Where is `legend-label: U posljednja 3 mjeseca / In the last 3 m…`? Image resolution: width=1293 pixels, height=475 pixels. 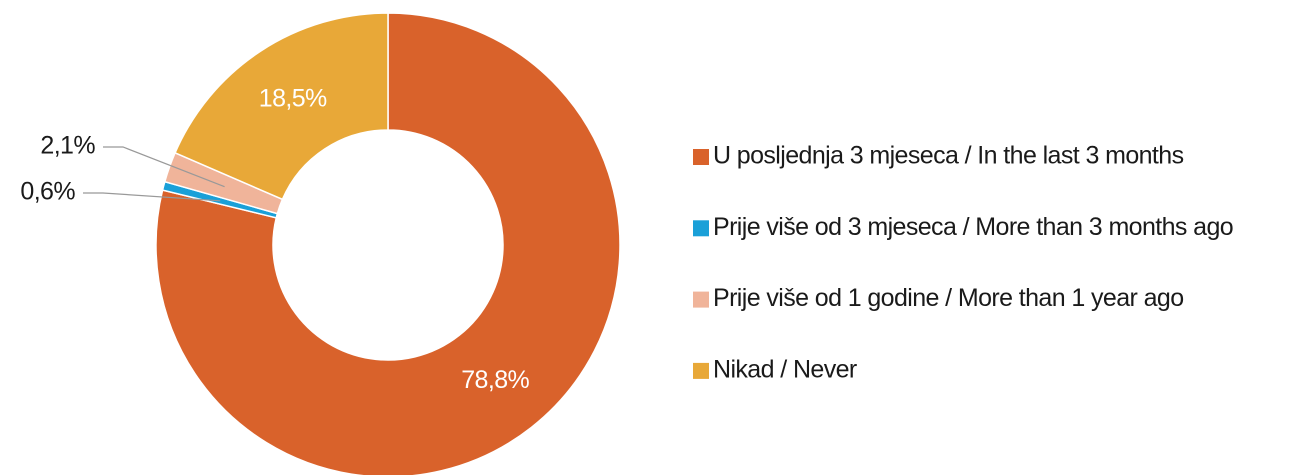
legend-label: U posljednja 3 mjeseca / In the last 3 m… is located at coordinates (948, 156).